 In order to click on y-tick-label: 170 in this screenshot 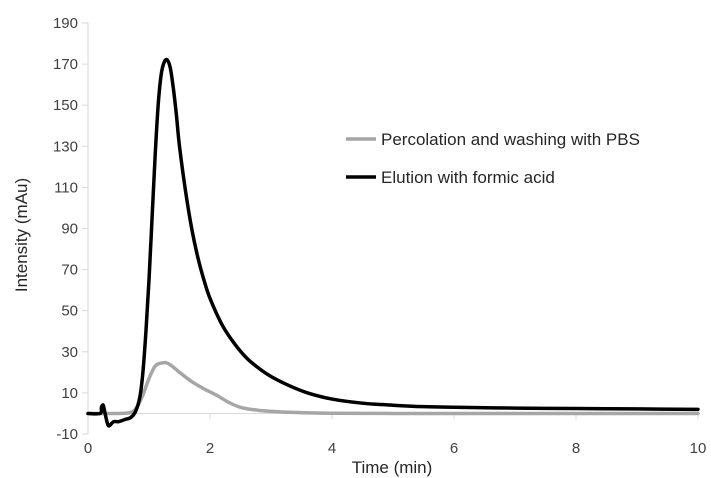, I will do `click(65, 64)`.